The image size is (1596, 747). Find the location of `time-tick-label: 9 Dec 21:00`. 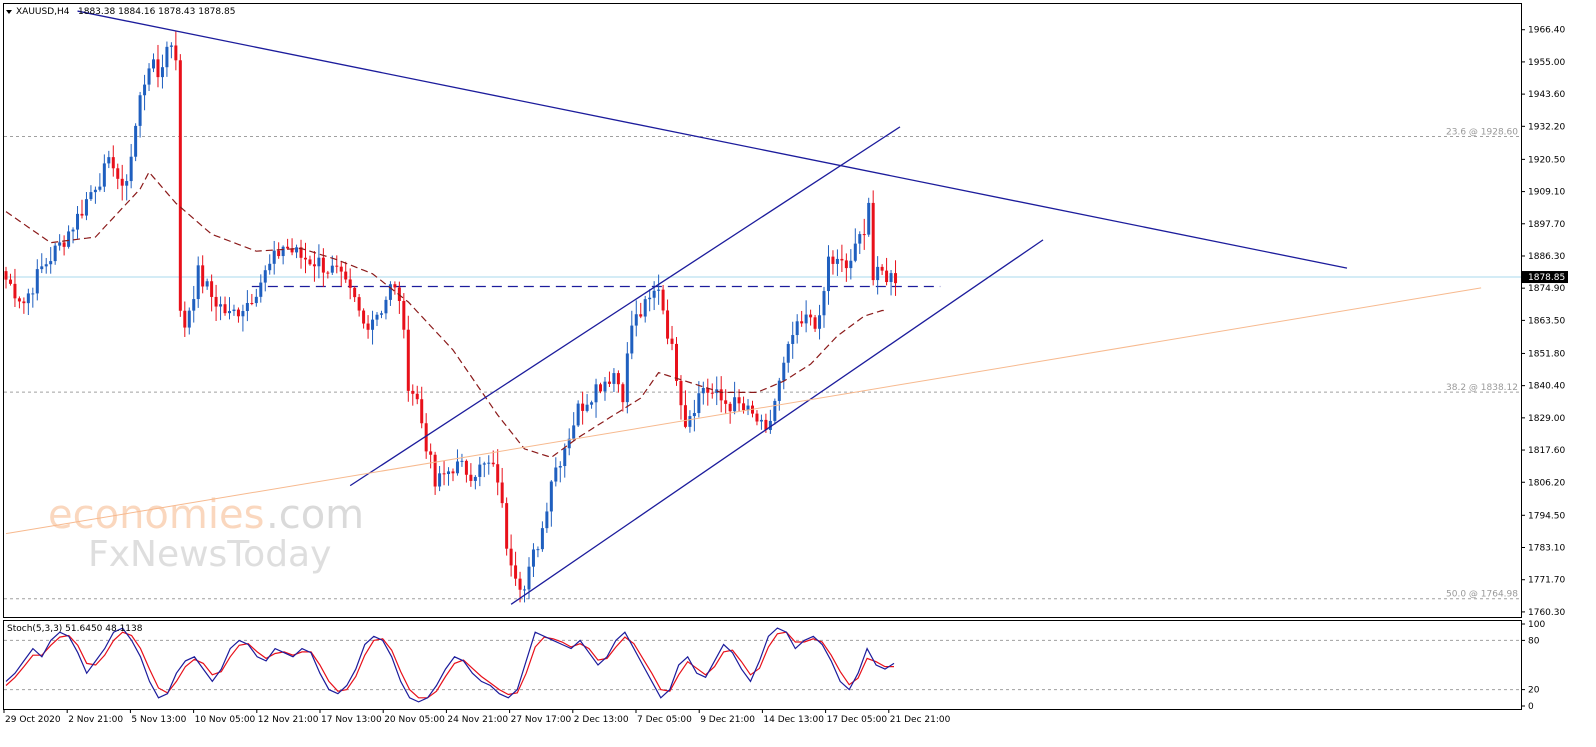

time-tick-label: 9 Dec 21:00 is located at coordinates (727, 720).